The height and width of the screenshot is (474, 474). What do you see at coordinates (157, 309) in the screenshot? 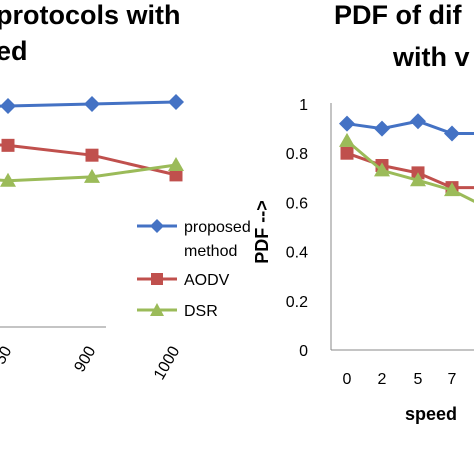
I see `legend-marker-dsr` at bounding box center [157, 309].